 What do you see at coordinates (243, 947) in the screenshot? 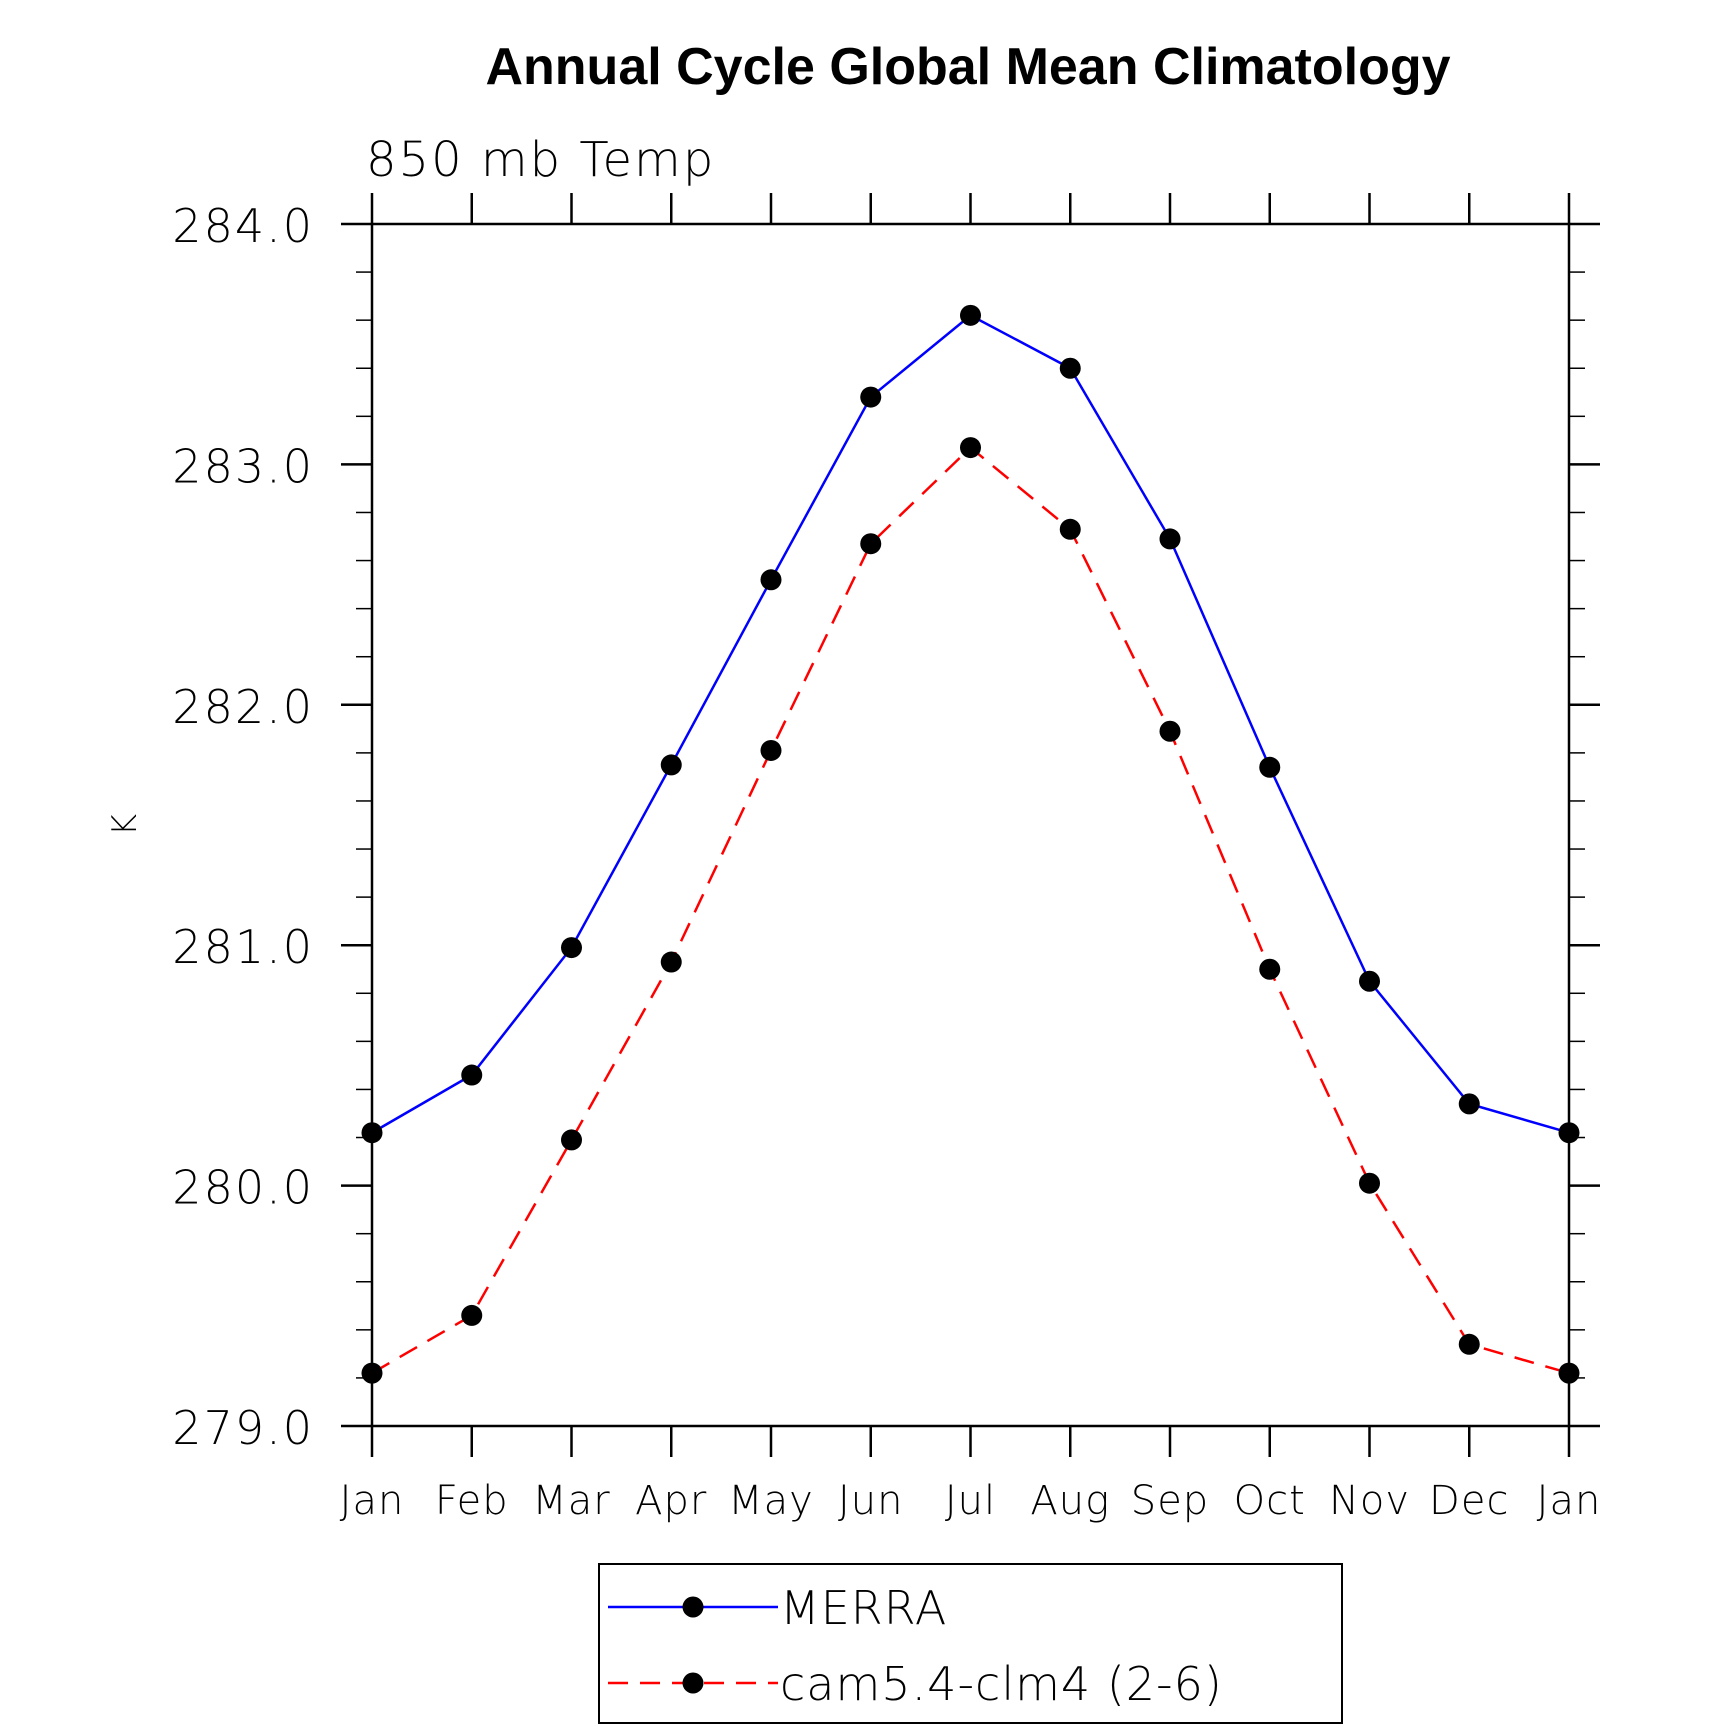
I see `y-tick-label: 281.0` at bounding box center [243, 947].